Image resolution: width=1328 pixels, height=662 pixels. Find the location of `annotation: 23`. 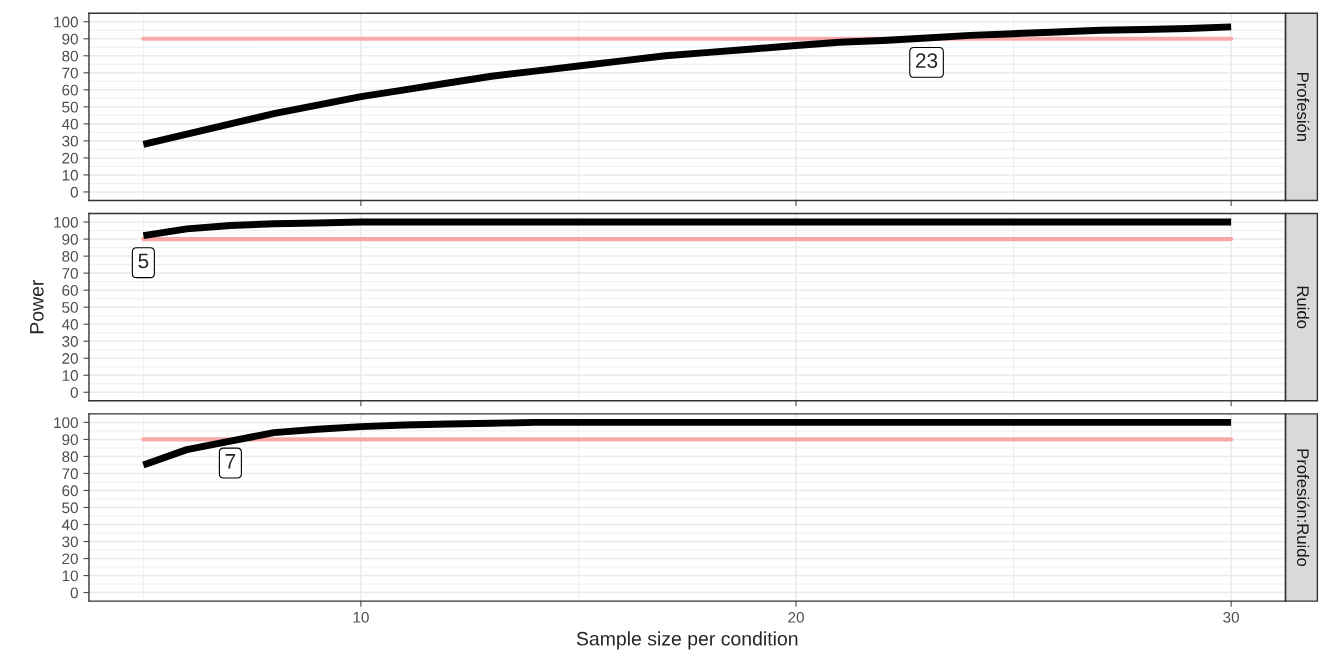

annotation: 23 is located at coordinates (927, 60).